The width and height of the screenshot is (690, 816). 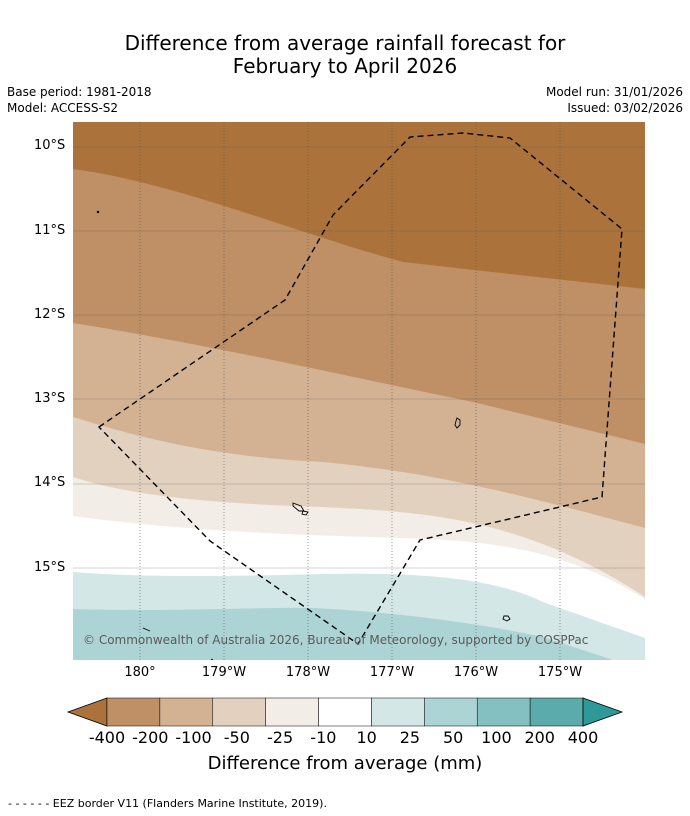 What do you see at coordinates (453, 737) in the screenshot?
I see `colorbar-tick-label: 50` at bounding box center [453, 737].